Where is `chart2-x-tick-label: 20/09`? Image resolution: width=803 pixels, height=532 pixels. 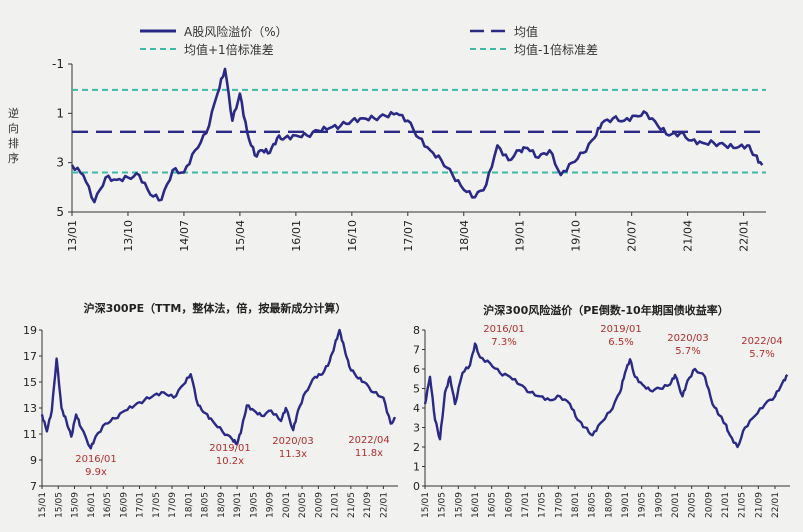
chart2-x-tick-label: 20/09 is located at coordinates (319, 505).